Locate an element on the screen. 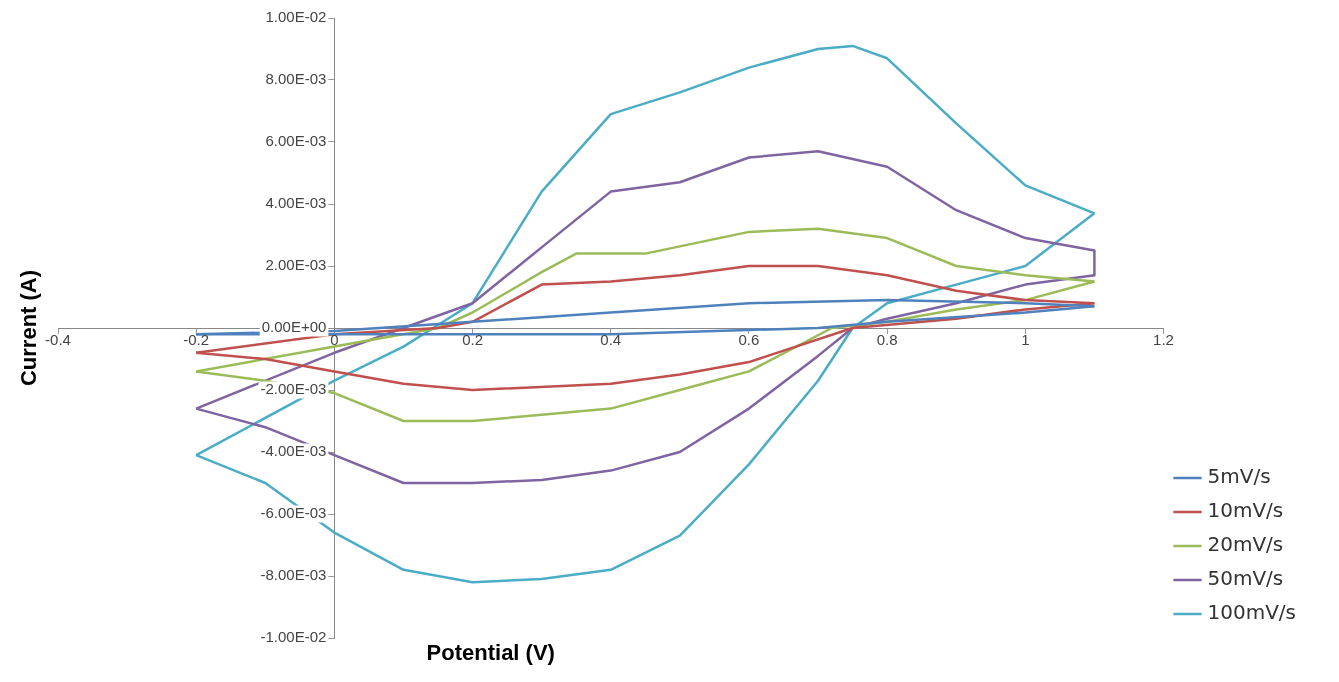 This screenshot has height=682, width=1339. x-axis-title: Potential (V) is located at coordinates (490, 653).